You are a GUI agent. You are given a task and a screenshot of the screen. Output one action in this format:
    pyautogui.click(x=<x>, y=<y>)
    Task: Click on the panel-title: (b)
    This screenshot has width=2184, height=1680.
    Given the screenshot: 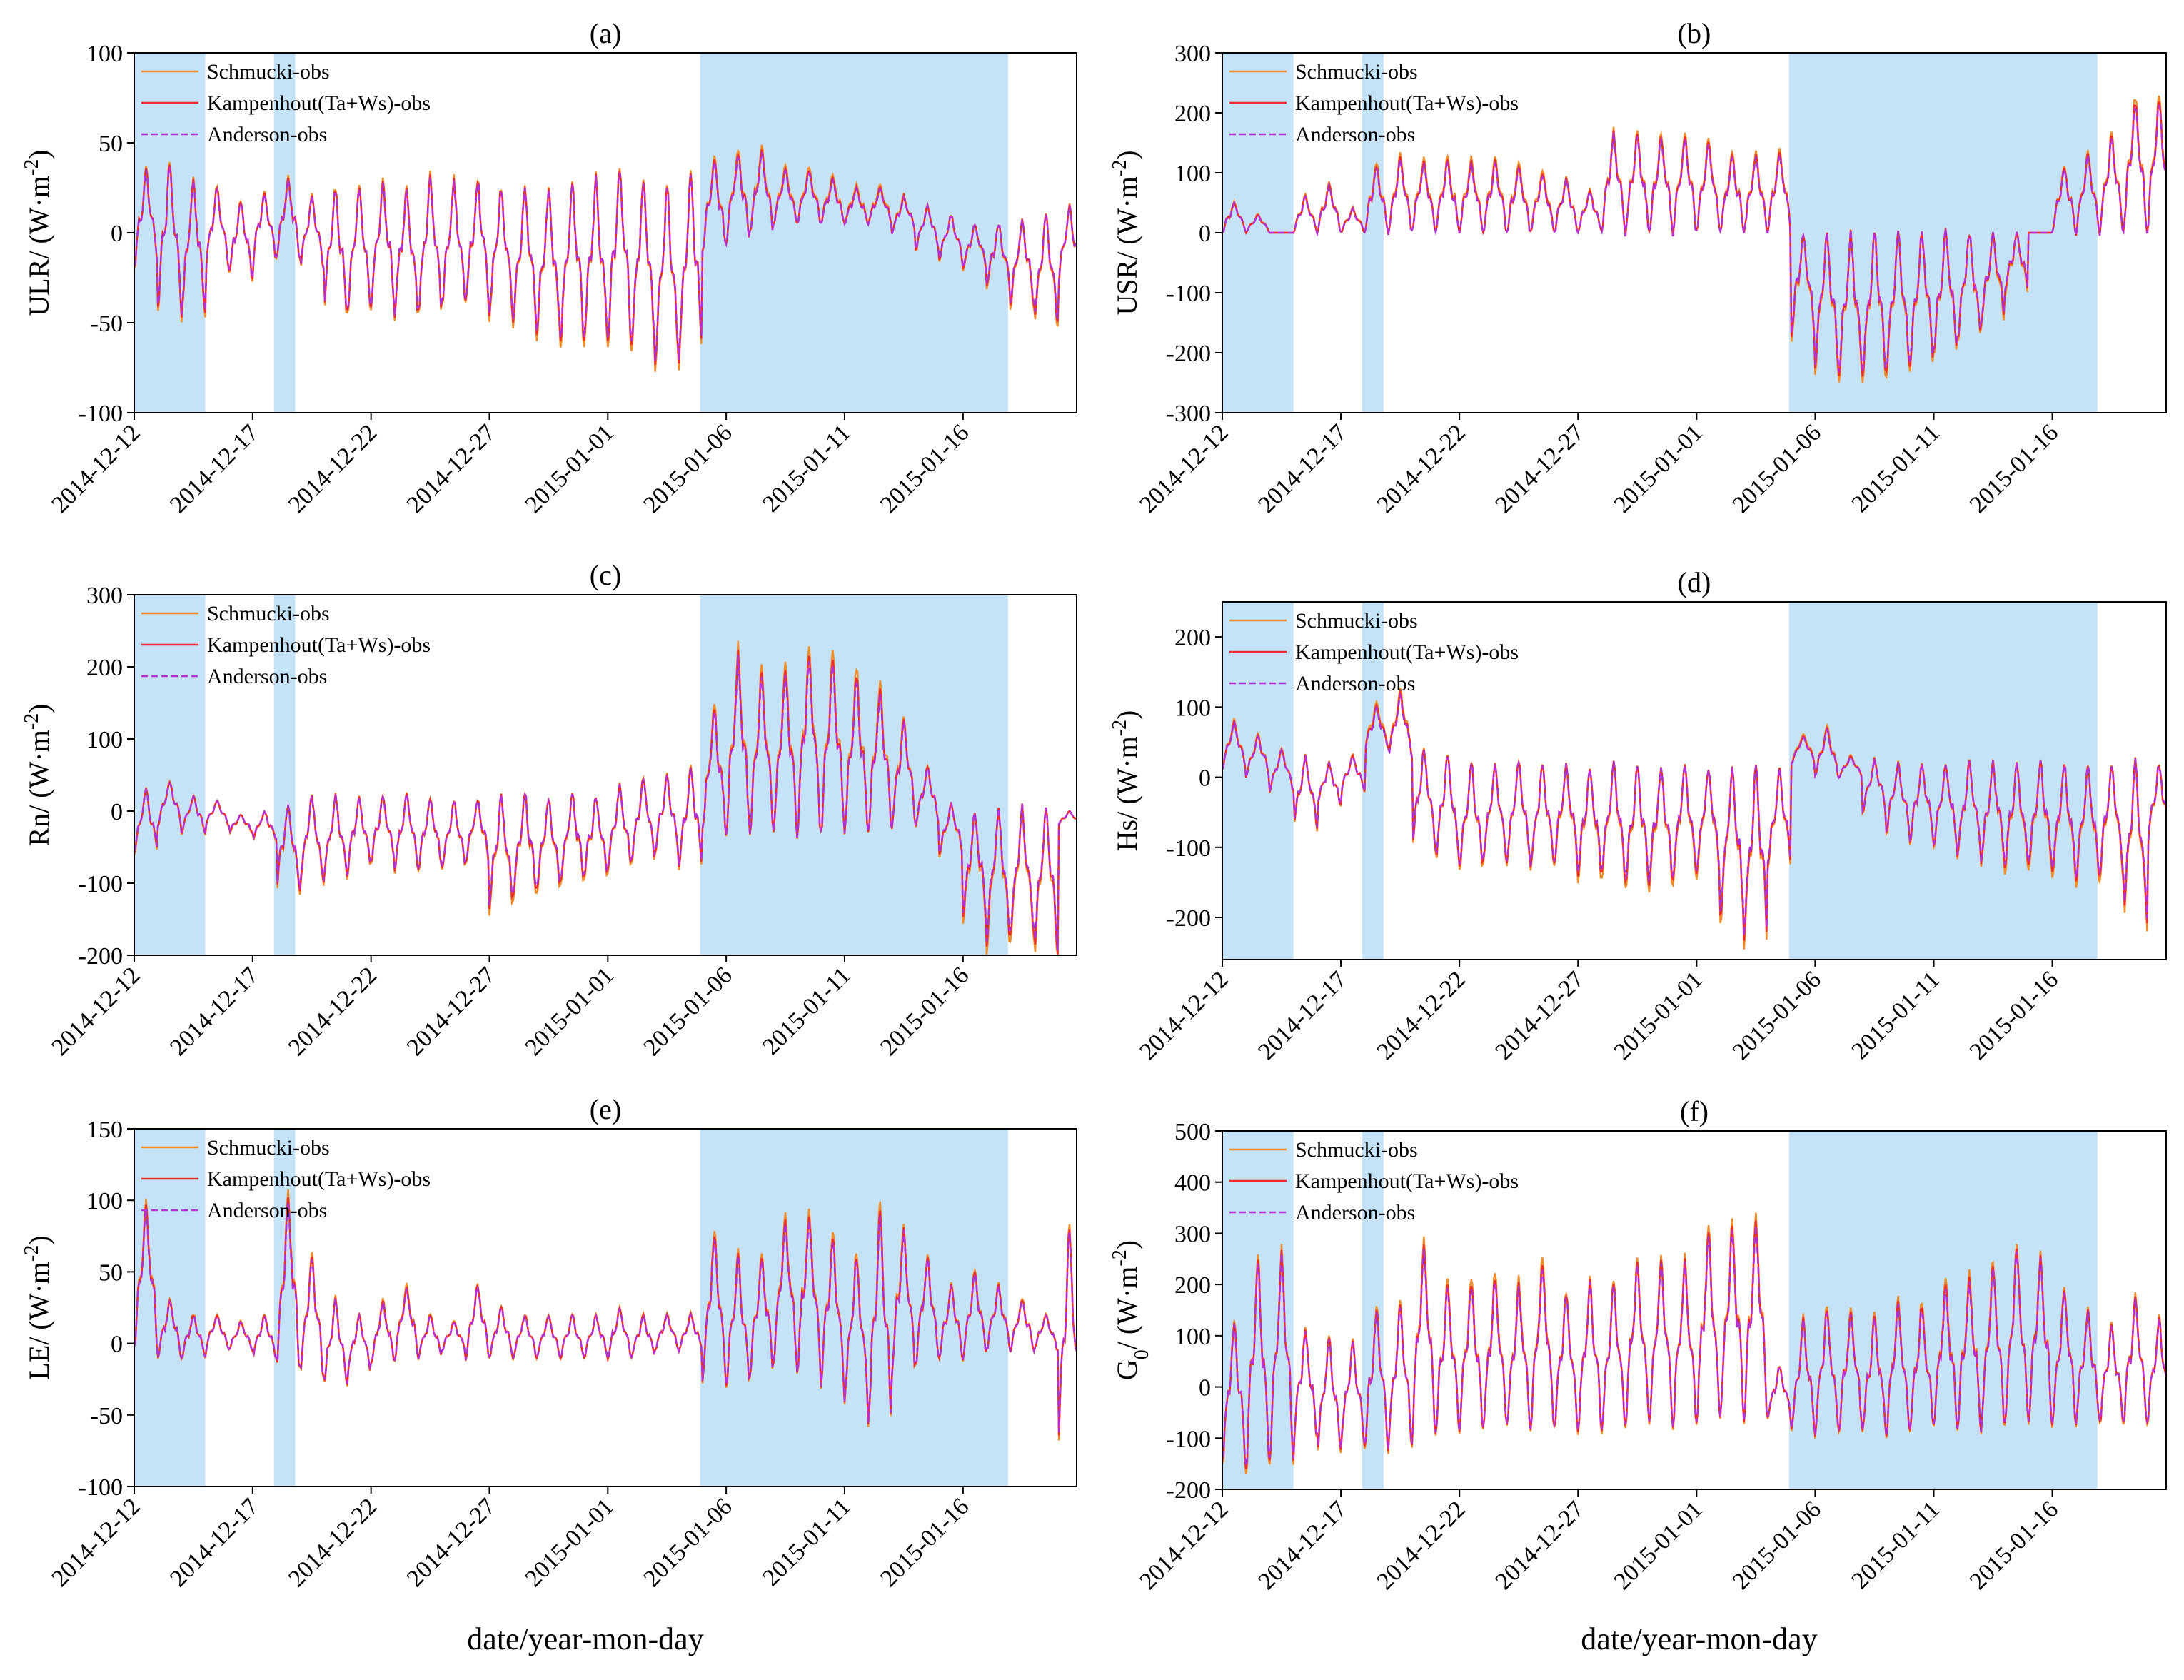 What is the action you would take?
    pyautogui.click(x=1694, y=33)
    